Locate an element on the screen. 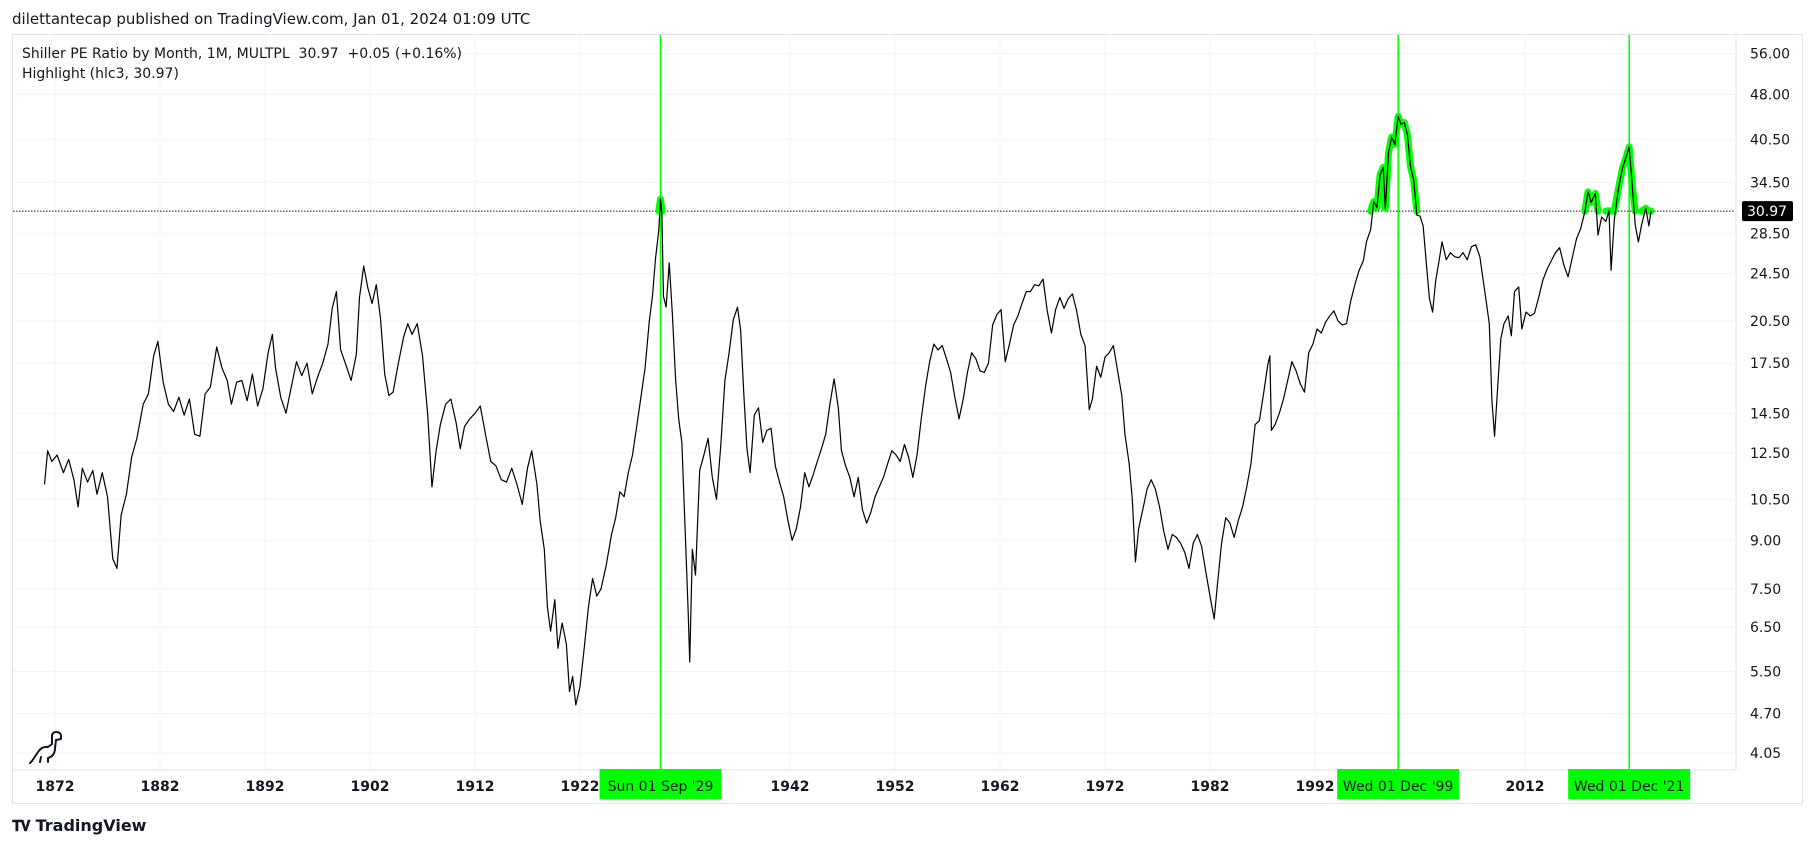 This screenshot has height=847, width=1815. x-tick-label: 1872 is located at coordinates (55, 787).